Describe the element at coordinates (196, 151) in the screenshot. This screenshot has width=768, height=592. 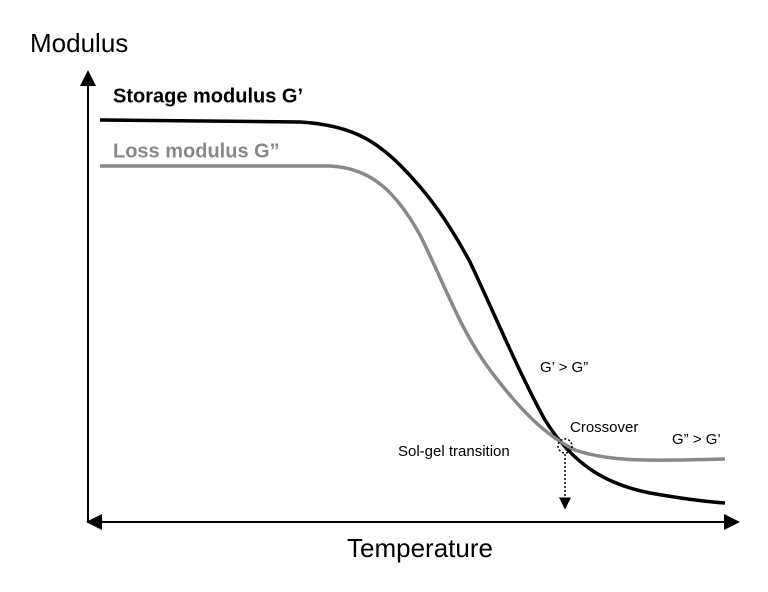
I see `loss-label: Loss modulus G”` at that location.